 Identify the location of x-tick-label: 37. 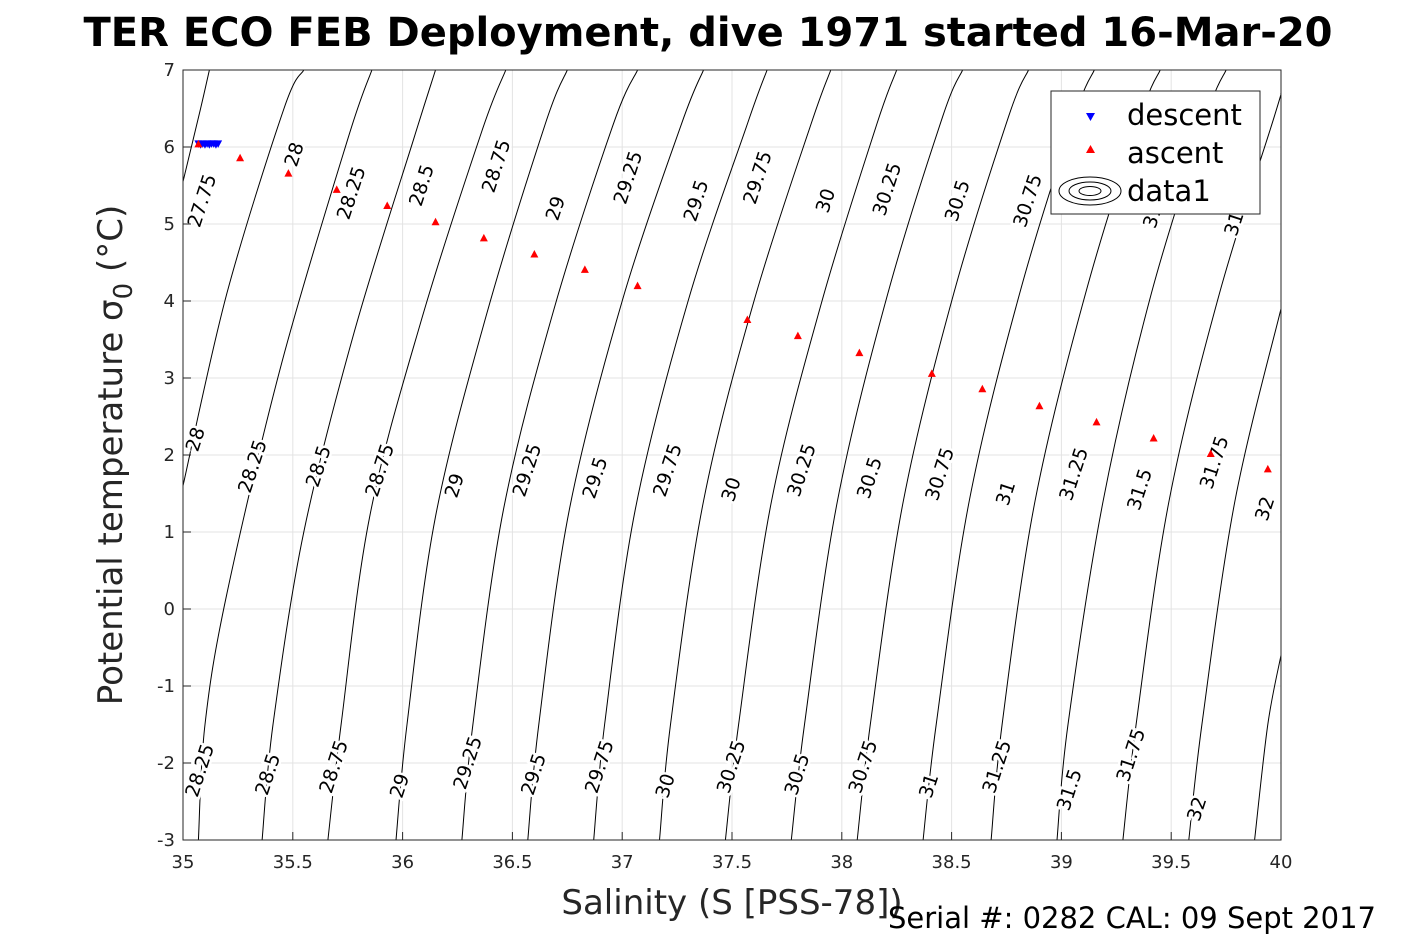
(622, 862).